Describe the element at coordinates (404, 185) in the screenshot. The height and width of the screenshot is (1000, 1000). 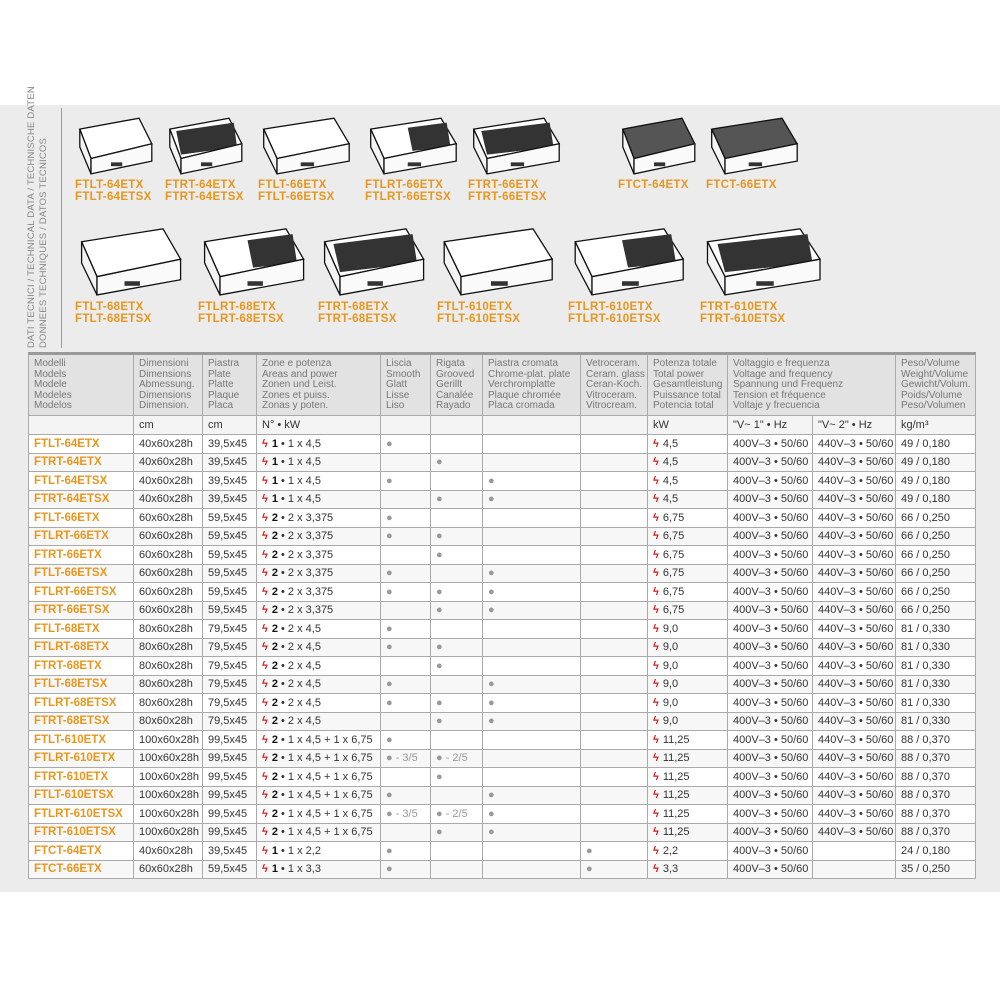
I see `product-name: FTLRT-66ETX` at that location.